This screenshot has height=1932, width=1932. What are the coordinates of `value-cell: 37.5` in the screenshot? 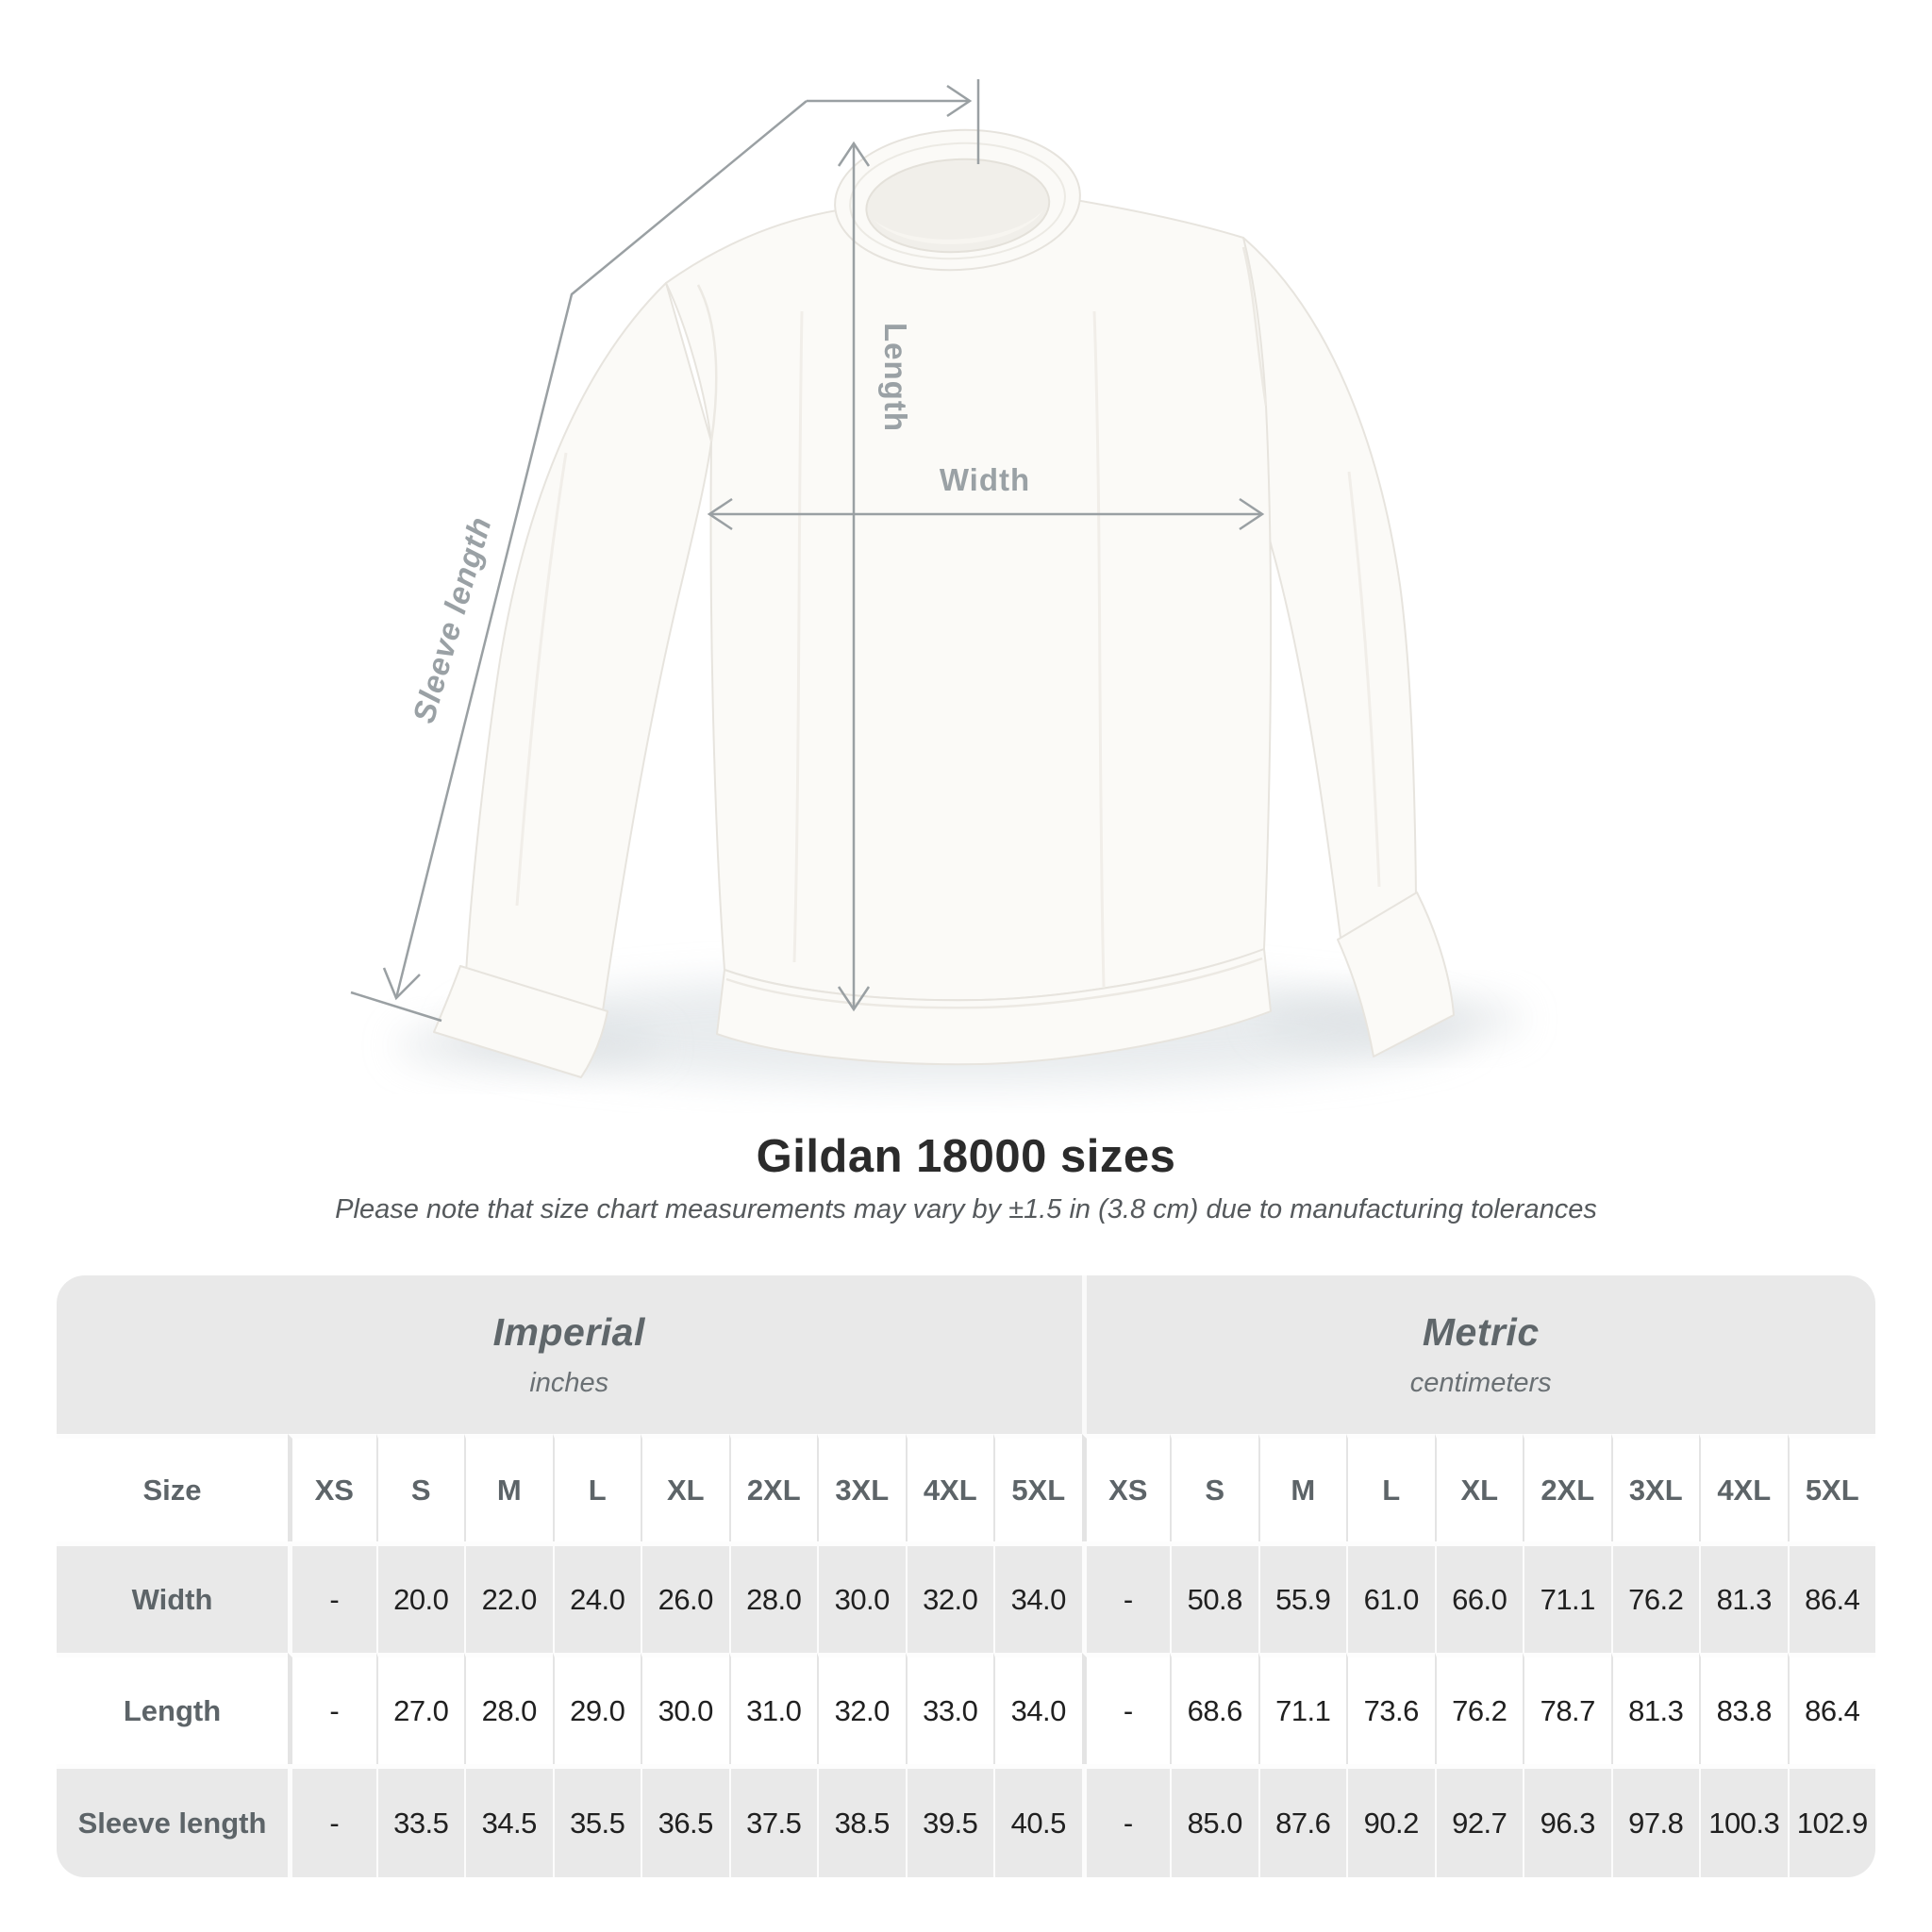 It's located at (773, 1821).